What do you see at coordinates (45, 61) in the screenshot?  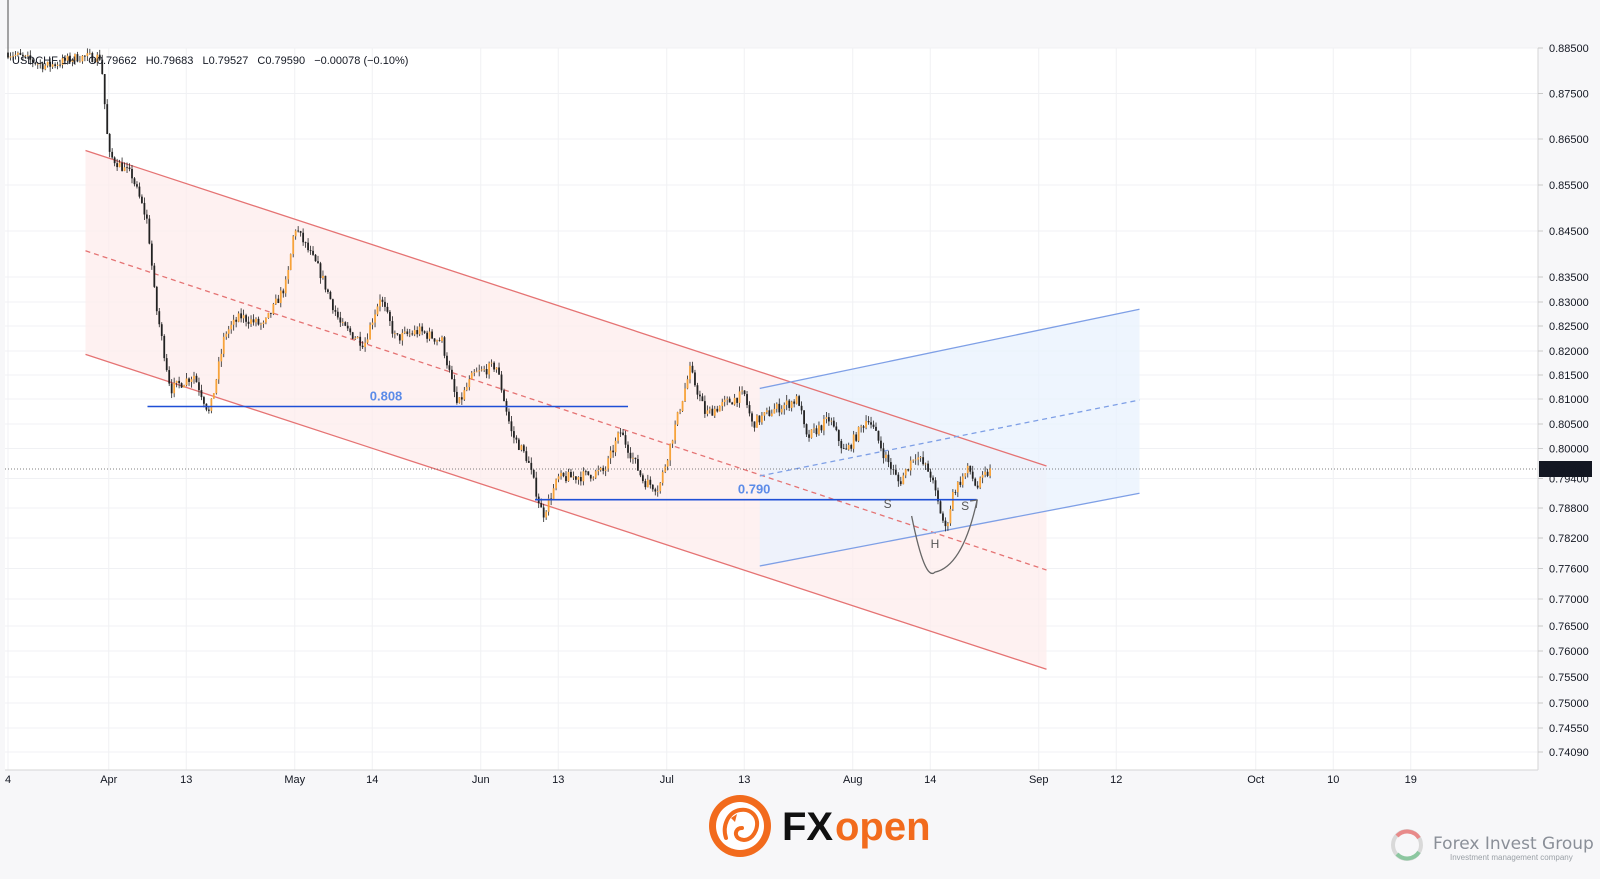 I see `ohlc-symbol: USDCHF·1H·` at bounding box center [45, 61].